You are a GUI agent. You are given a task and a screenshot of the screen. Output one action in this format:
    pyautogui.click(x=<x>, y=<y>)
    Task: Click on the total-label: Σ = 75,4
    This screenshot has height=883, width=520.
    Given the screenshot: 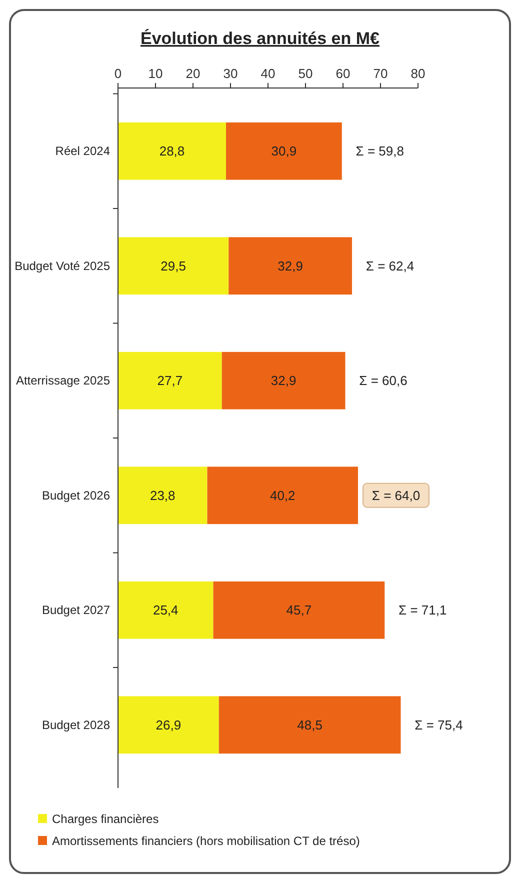 What is the action you would take?
    pyautogui.click(x=438, y=724)
    